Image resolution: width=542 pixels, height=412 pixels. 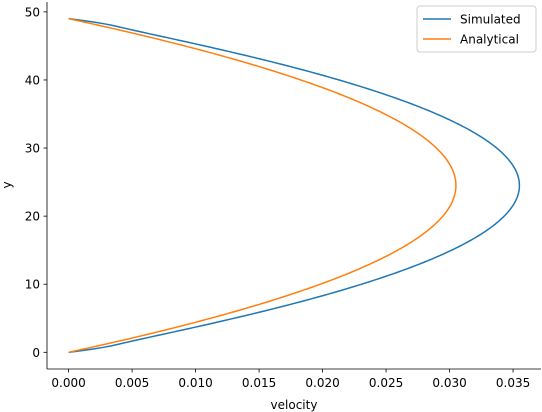 I want to click on legend-box, so click(x=476, y=29).